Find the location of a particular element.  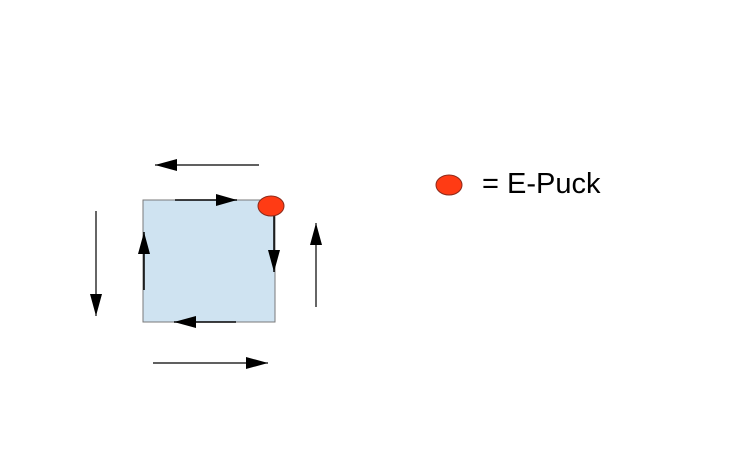

inner-path-arrows is located at coordinates (209, 261).